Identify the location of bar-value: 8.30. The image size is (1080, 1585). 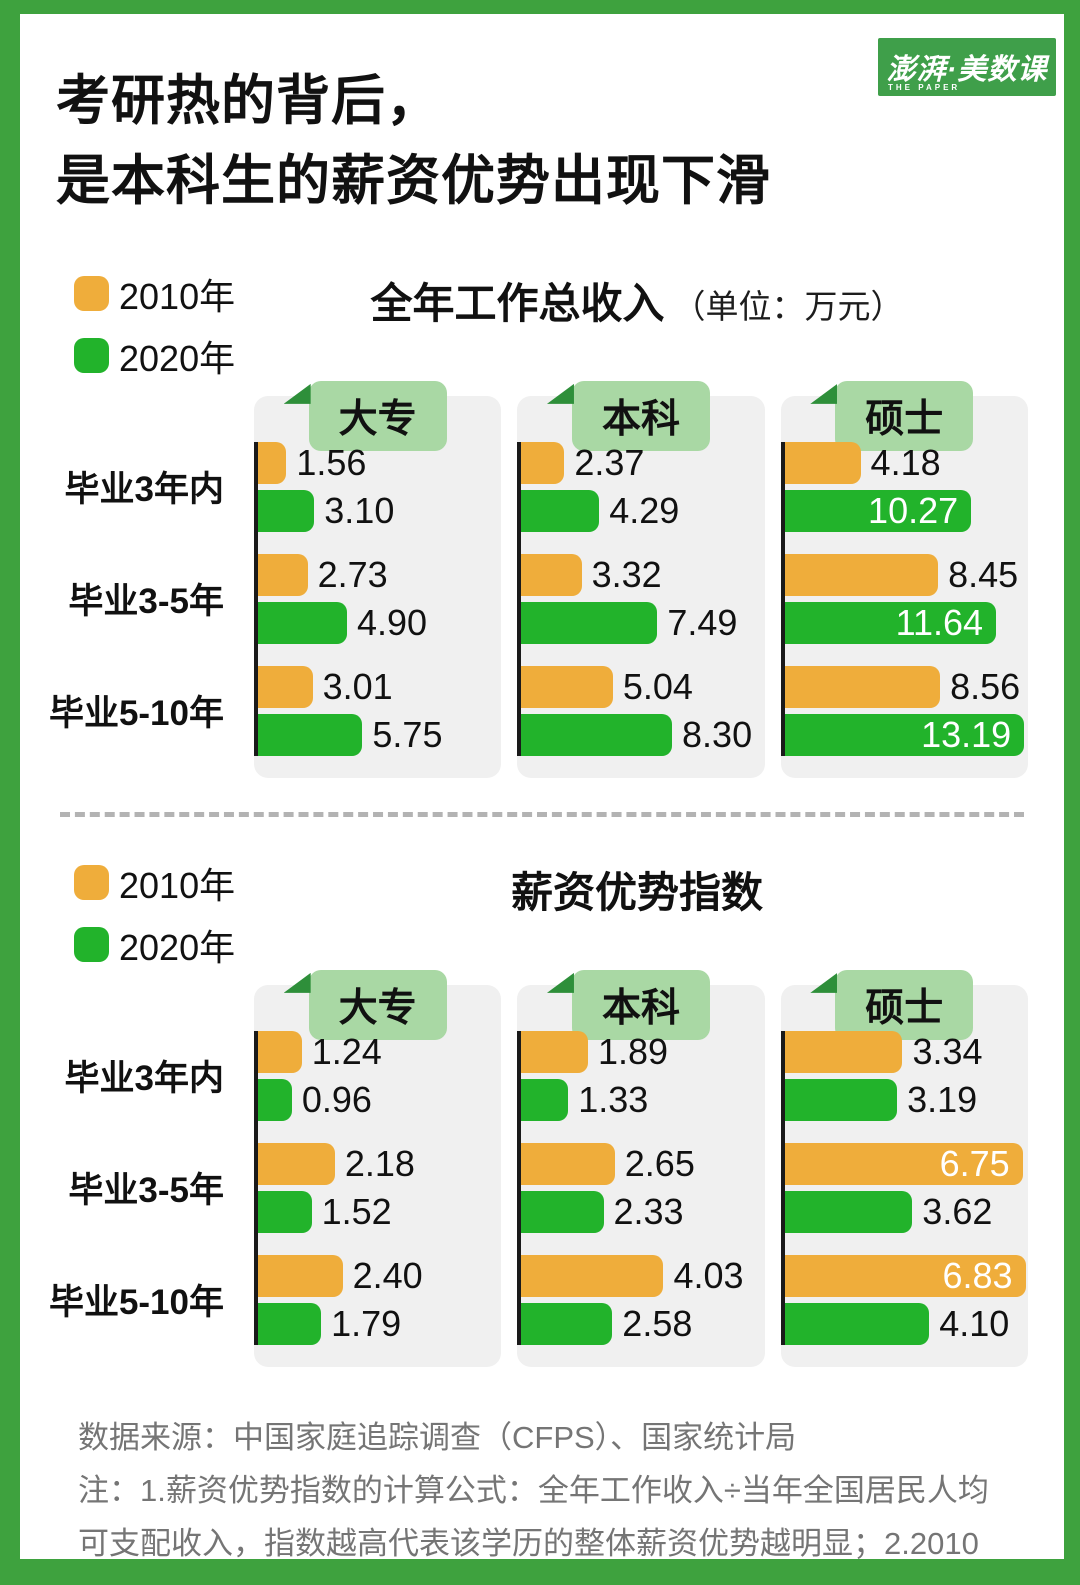
(717, 734).